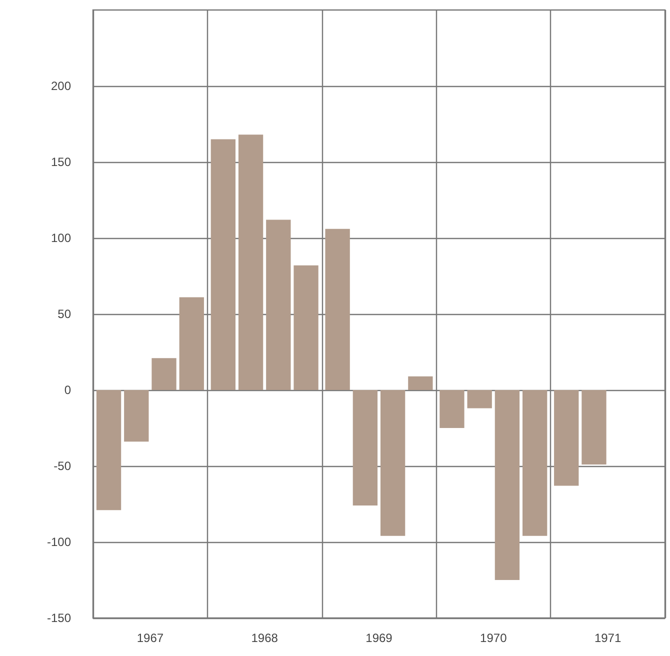  I want to click on y-tick-label: -150, so click(59, 618).